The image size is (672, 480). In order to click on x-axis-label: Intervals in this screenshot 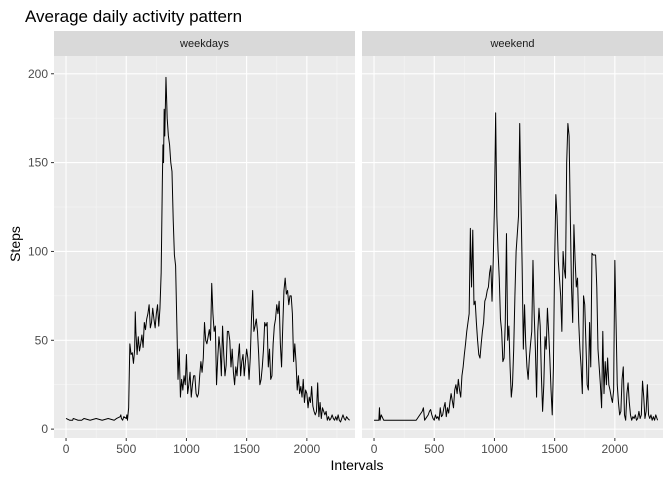, I will do `click(357, 465)`.